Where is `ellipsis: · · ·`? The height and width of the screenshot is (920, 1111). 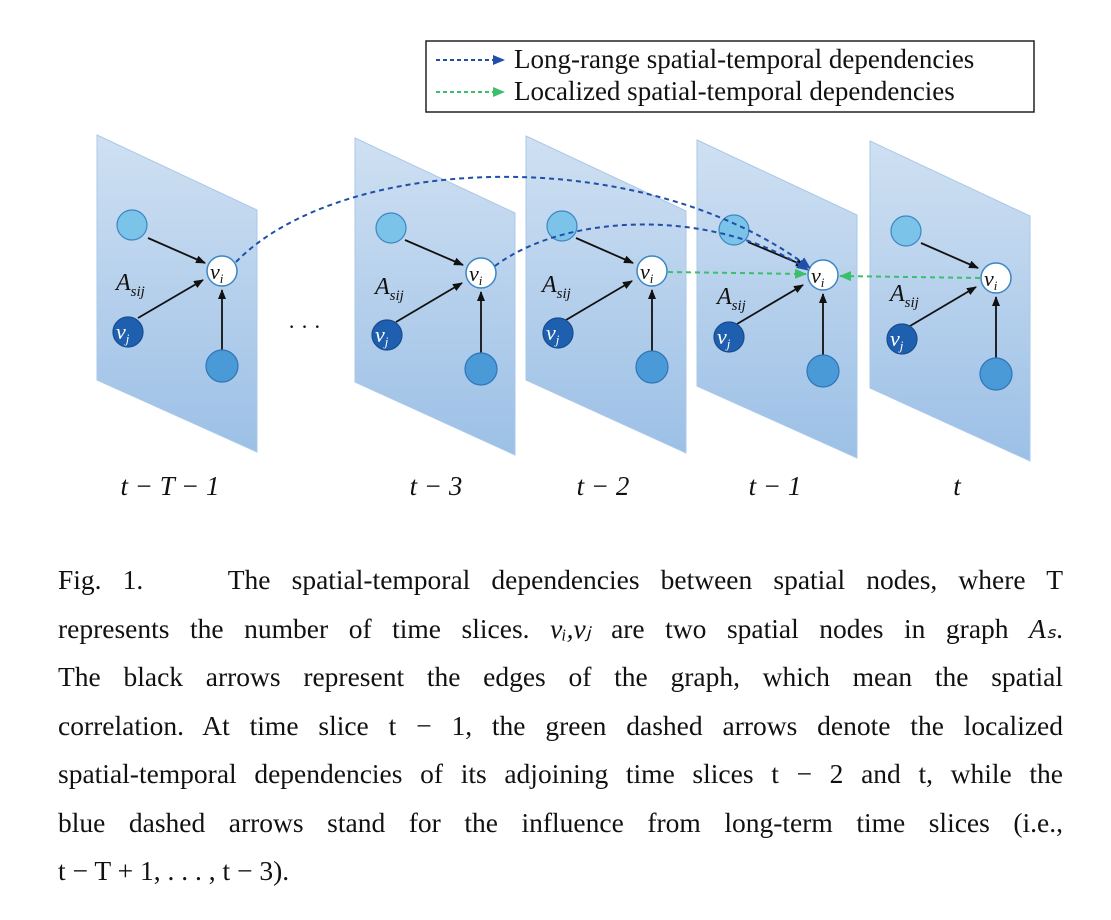 ellipsis: · · · is located at coordinates (304, 326).